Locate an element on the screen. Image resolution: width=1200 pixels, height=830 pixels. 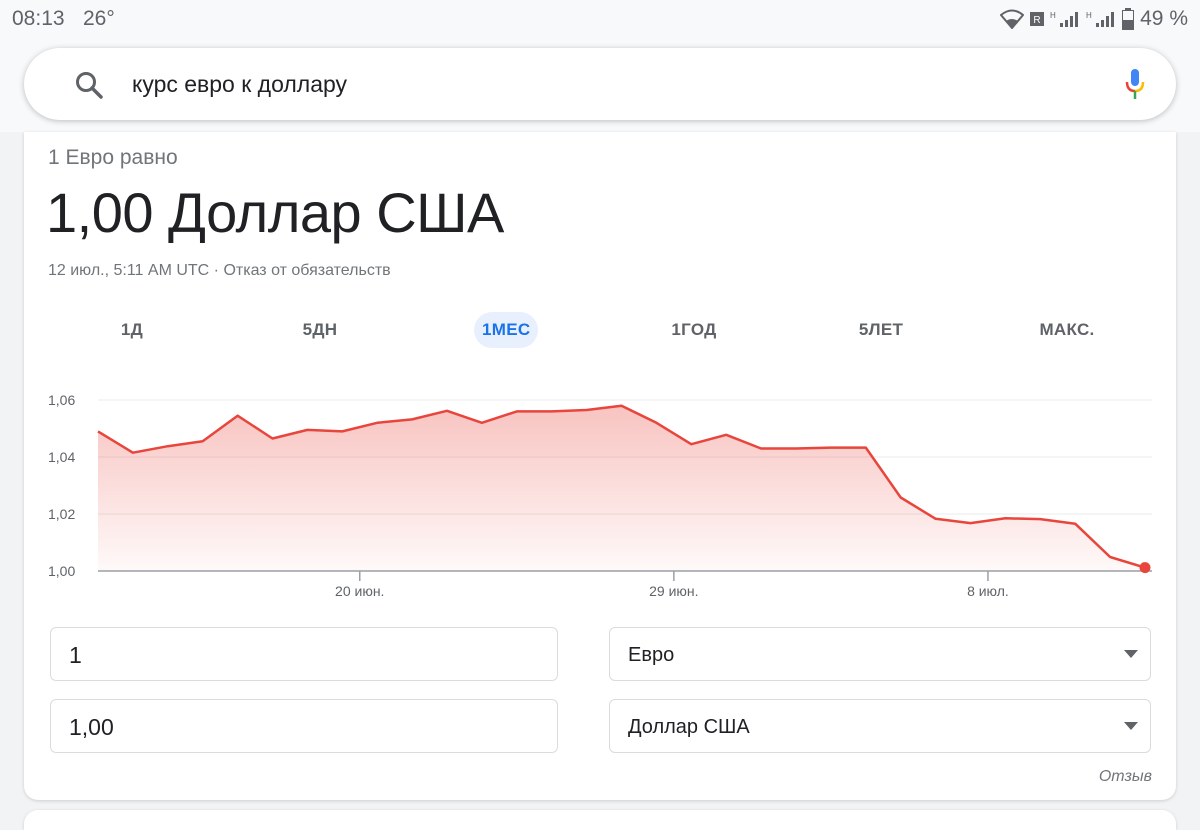
next-result-card is located at coordinates (600, 820).